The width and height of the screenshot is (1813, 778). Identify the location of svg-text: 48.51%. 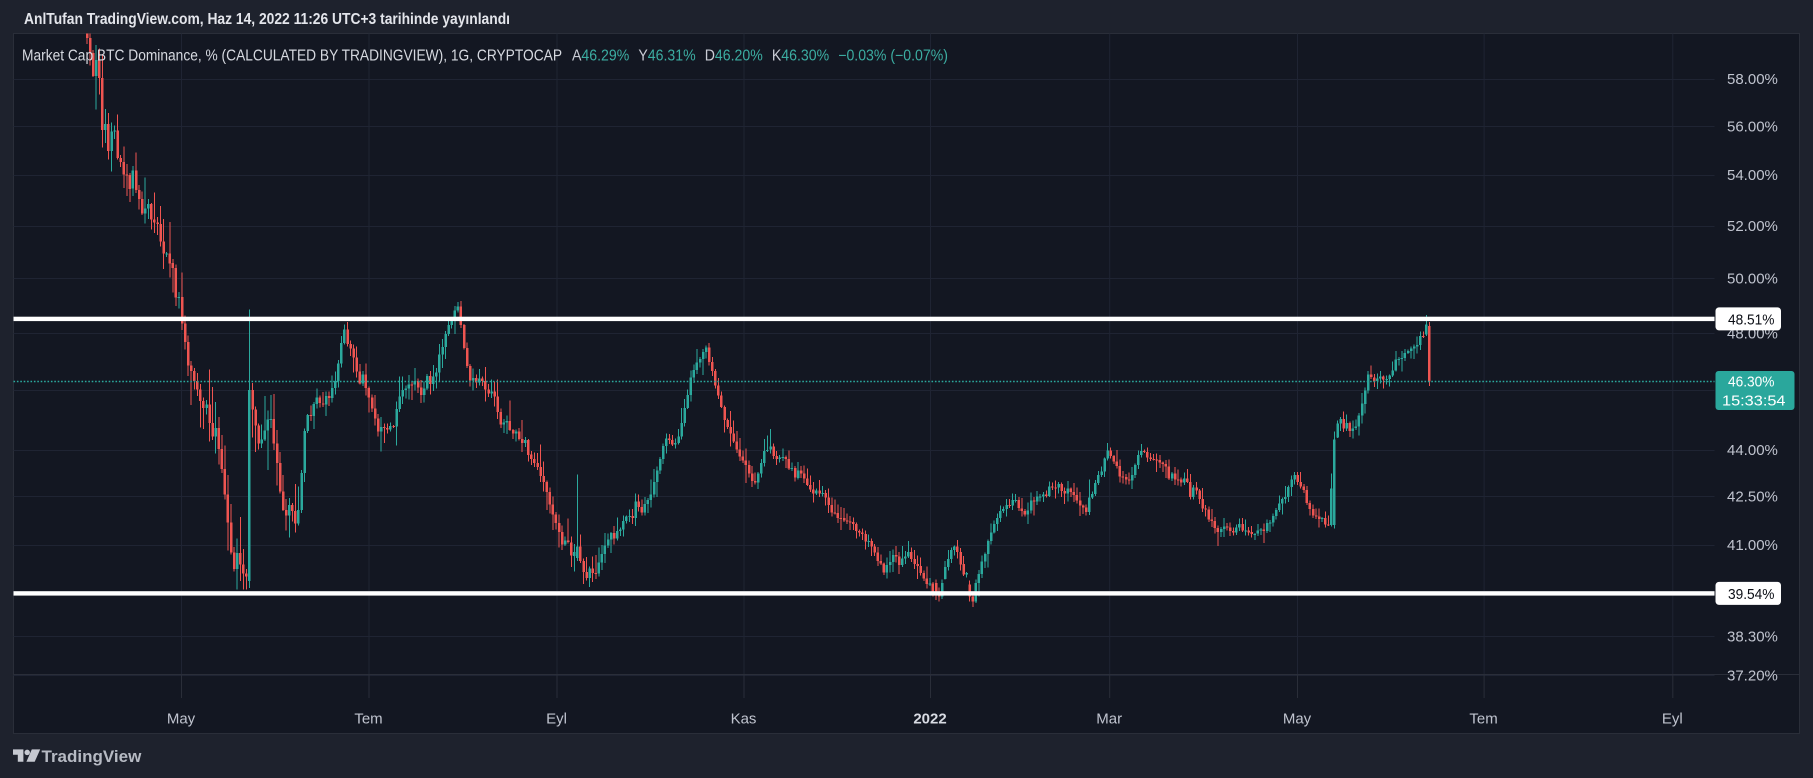
(1751, 319).